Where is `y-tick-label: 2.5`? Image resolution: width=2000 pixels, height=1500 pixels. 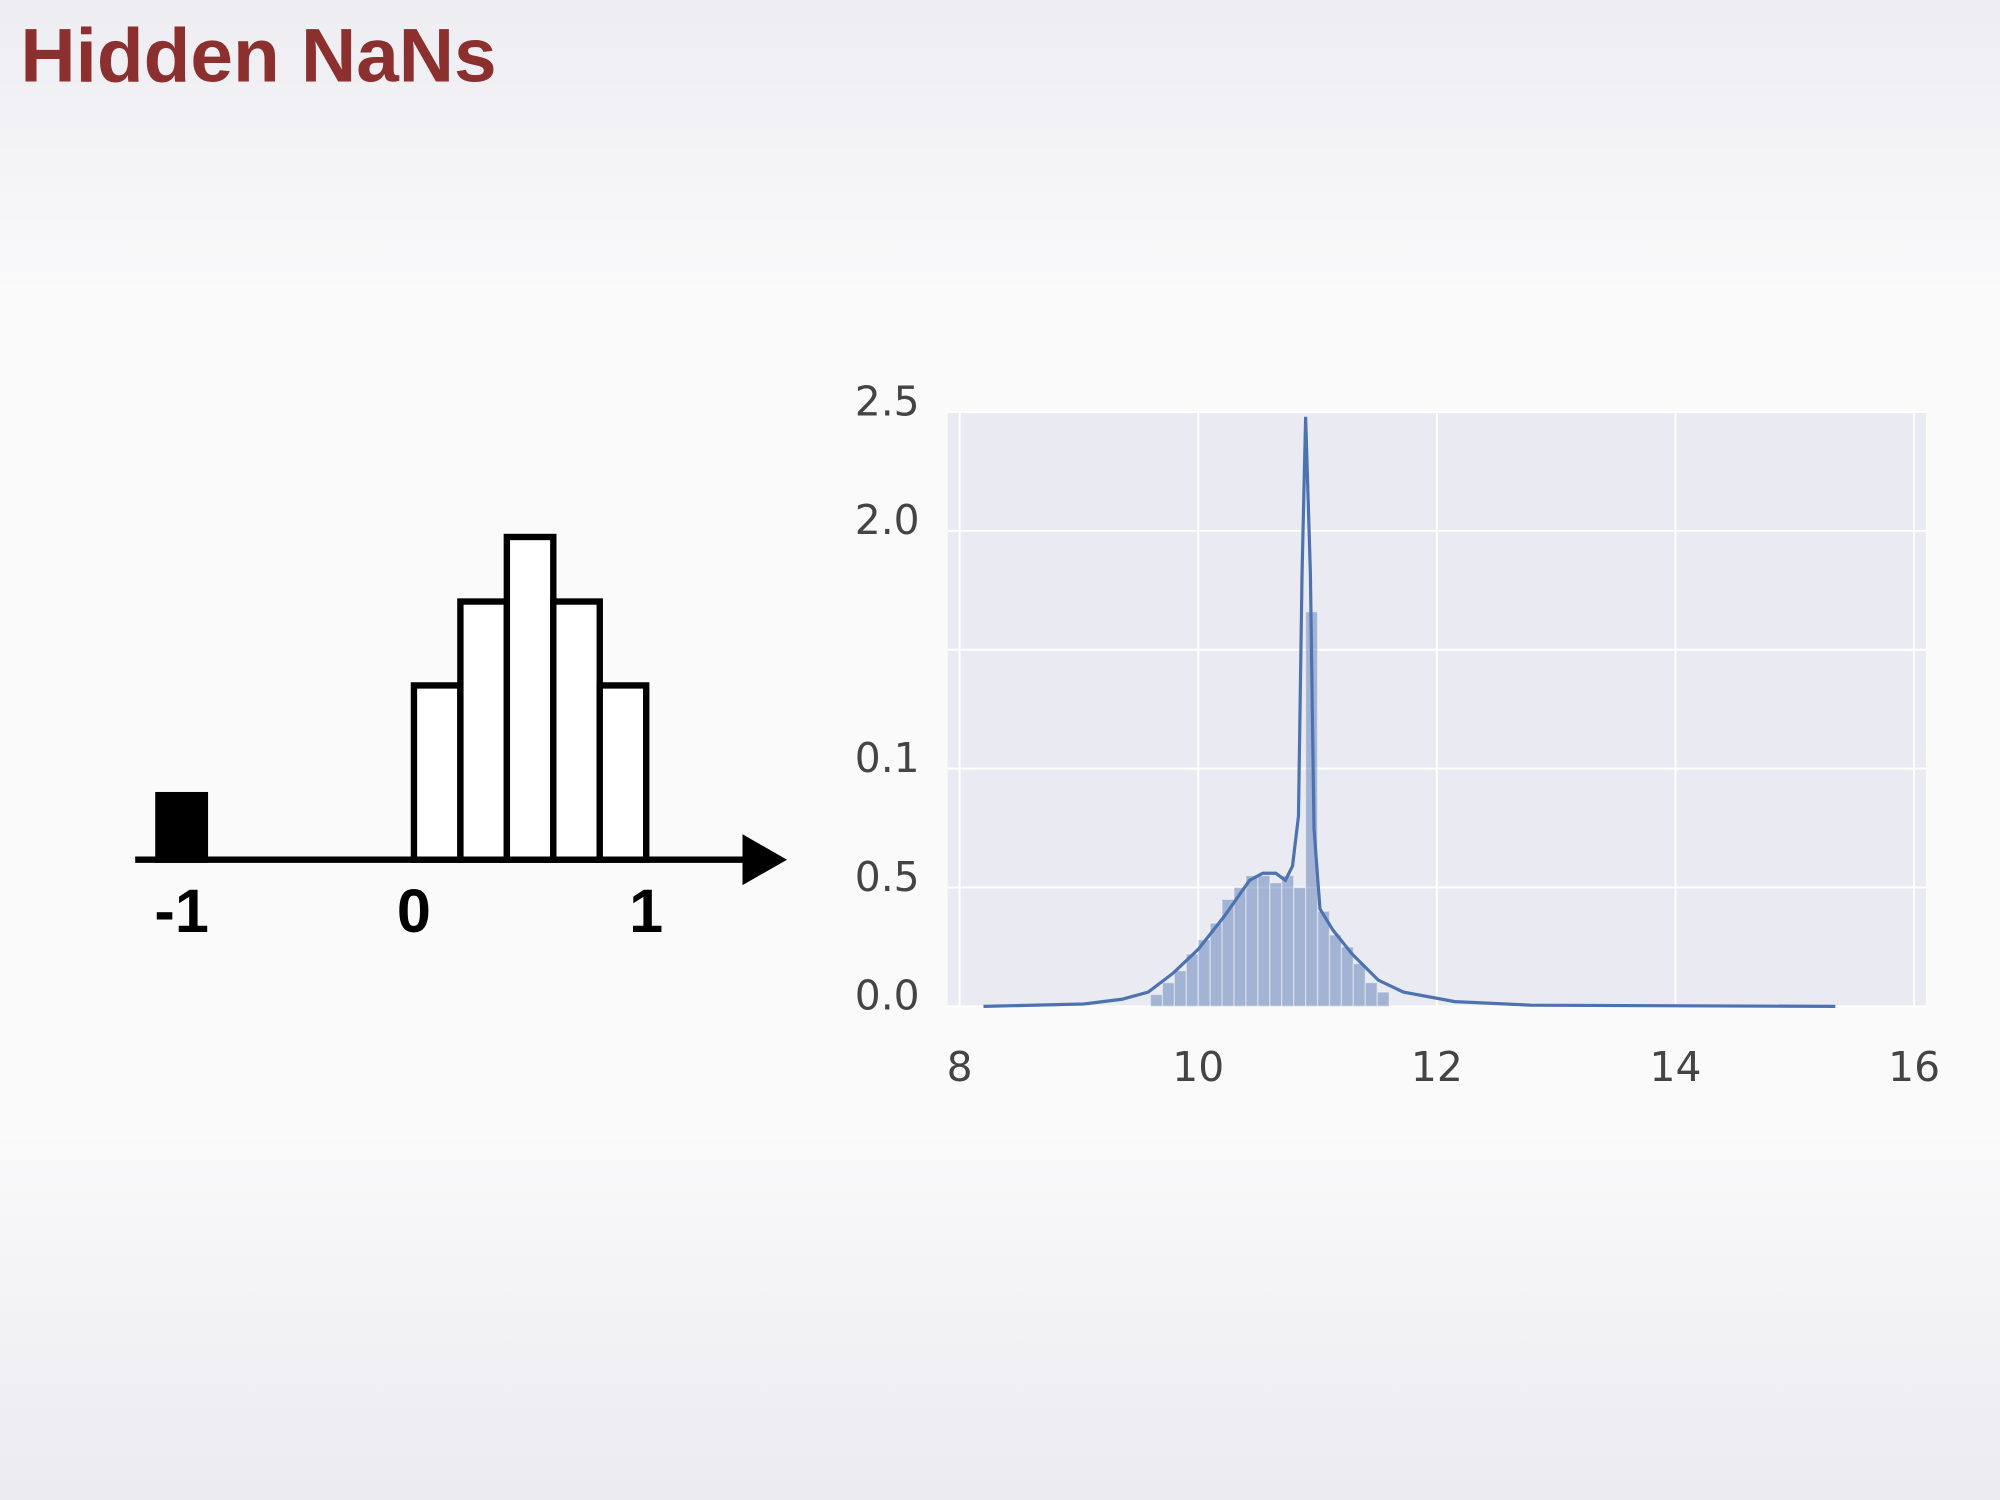 y-tick-label: 2.5 is located at coordinates (887, 401).